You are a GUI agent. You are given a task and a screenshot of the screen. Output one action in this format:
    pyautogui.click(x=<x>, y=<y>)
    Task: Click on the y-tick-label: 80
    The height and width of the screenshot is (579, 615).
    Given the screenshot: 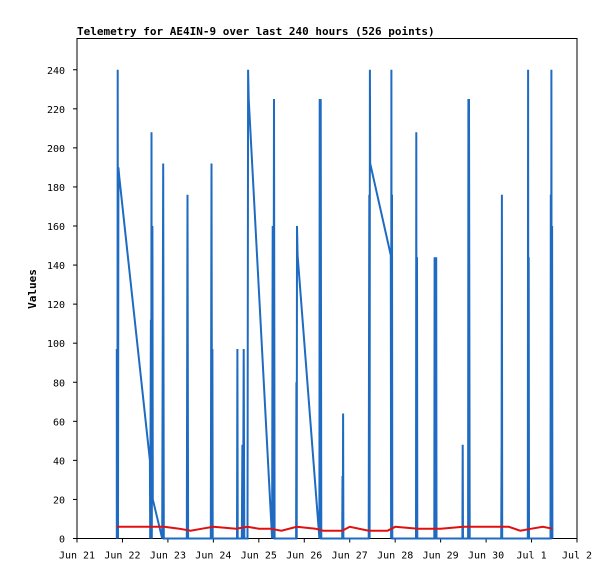 What is the action you would take?
    pyautogui.click(x=59, y=383)
    